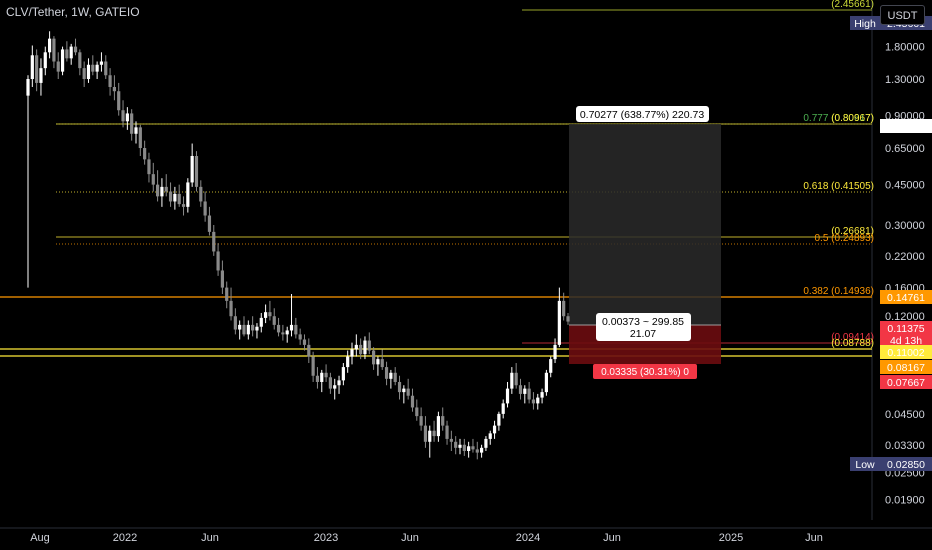 The height and width of the screenshot is (550, 932). Describe the element at coordinates (645, 372) in the screenshot. I see `loss-label: 0.03335 (30.31%) 0` at that location.